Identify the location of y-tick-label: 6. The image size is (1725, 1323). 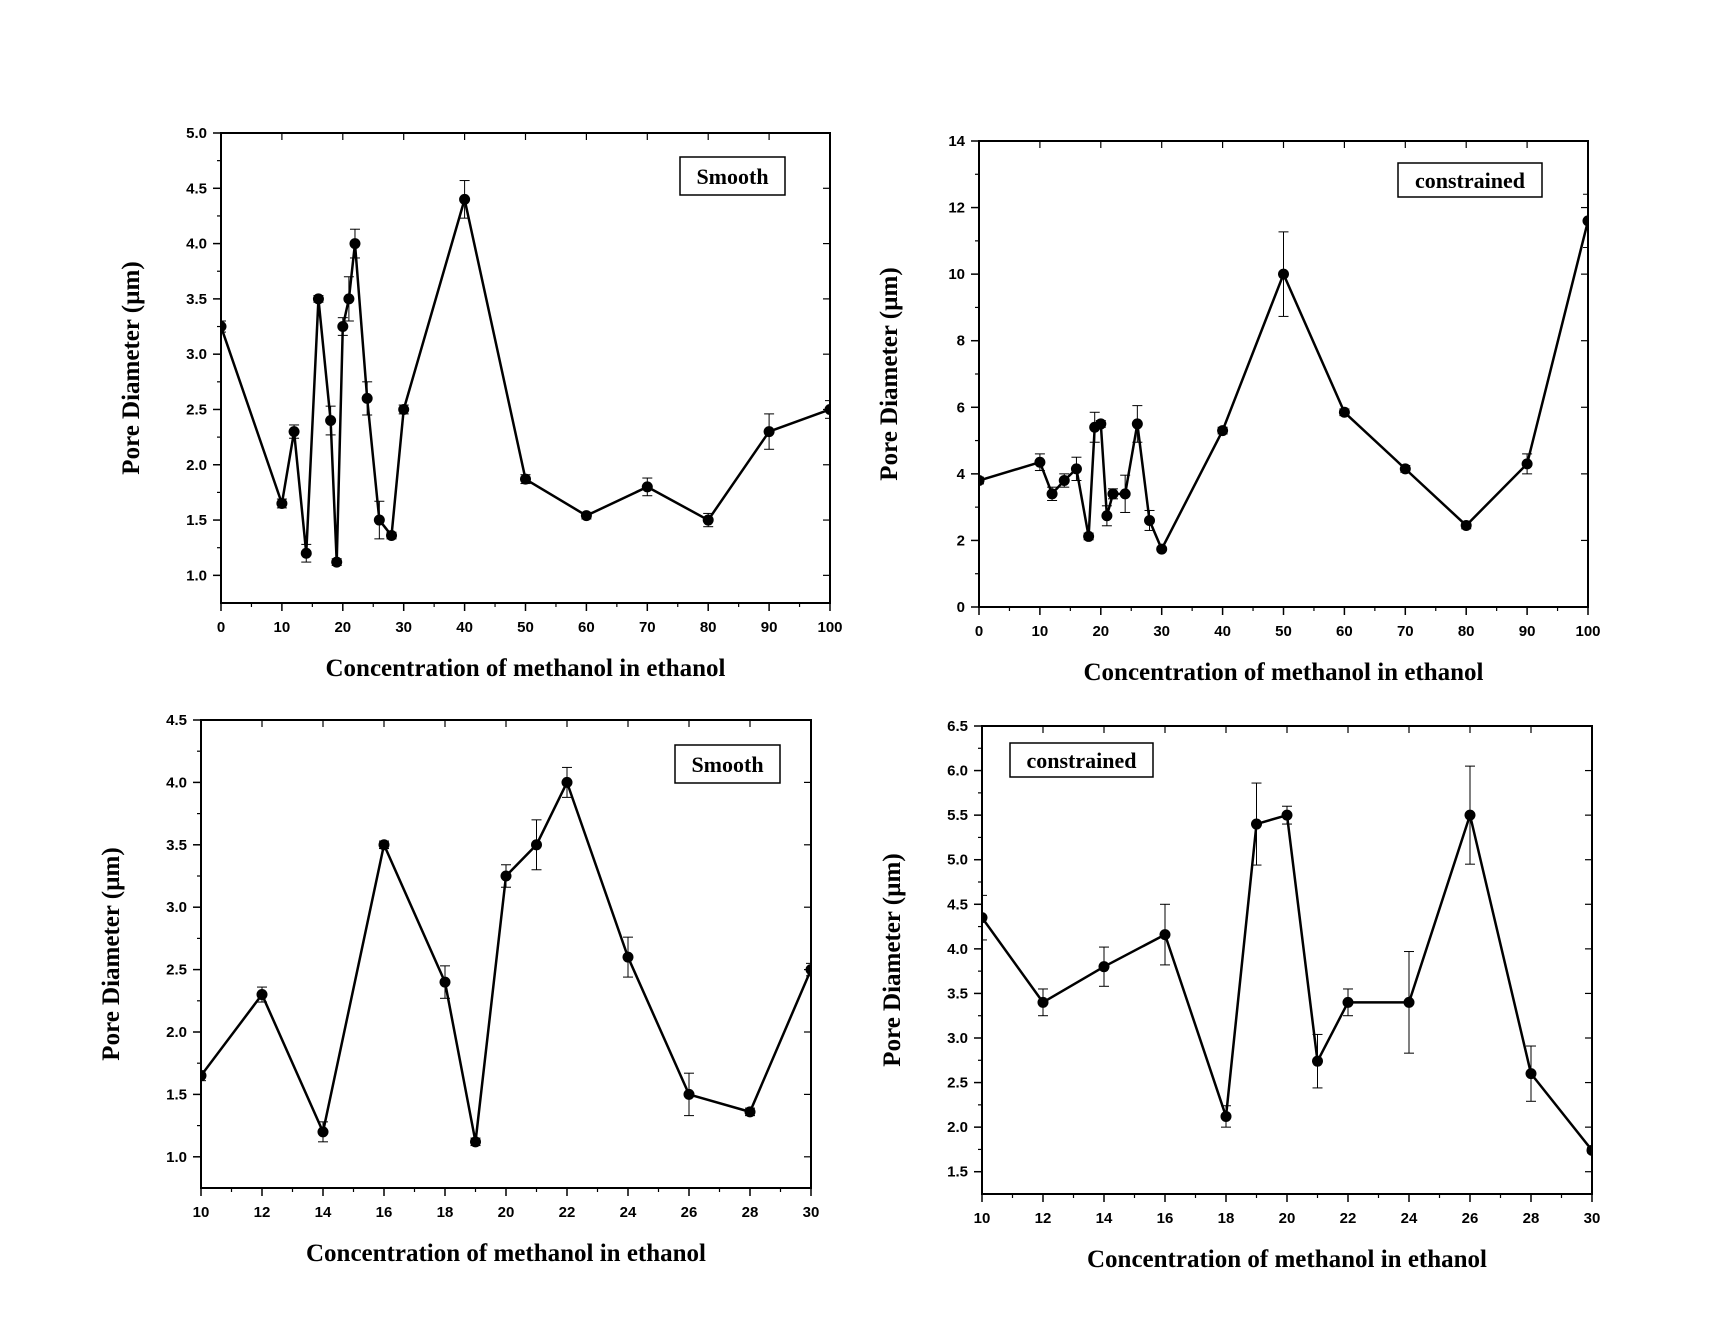
(961, 407).